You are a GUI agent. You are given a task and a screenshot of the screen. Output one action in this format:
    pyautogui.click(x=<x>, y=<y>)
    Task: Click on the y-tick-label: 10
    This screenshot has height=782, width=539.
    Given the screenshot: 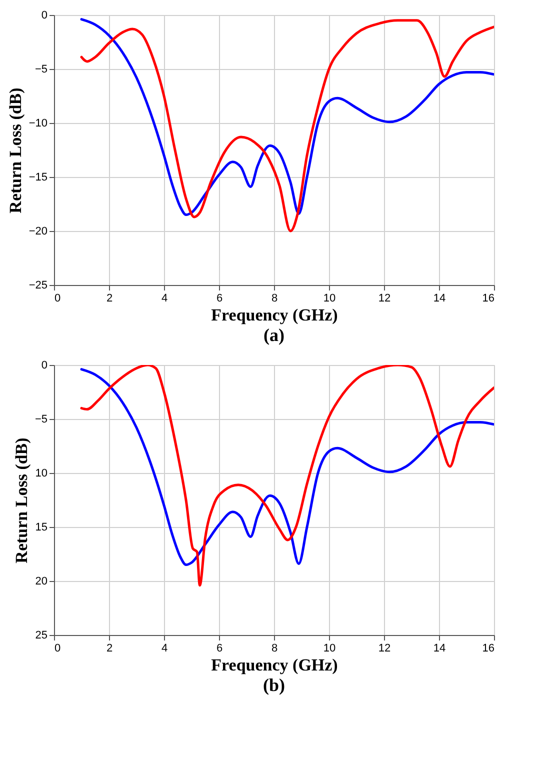 What is the action you would take?
    pyautogui.click(x=41, y=474)
    